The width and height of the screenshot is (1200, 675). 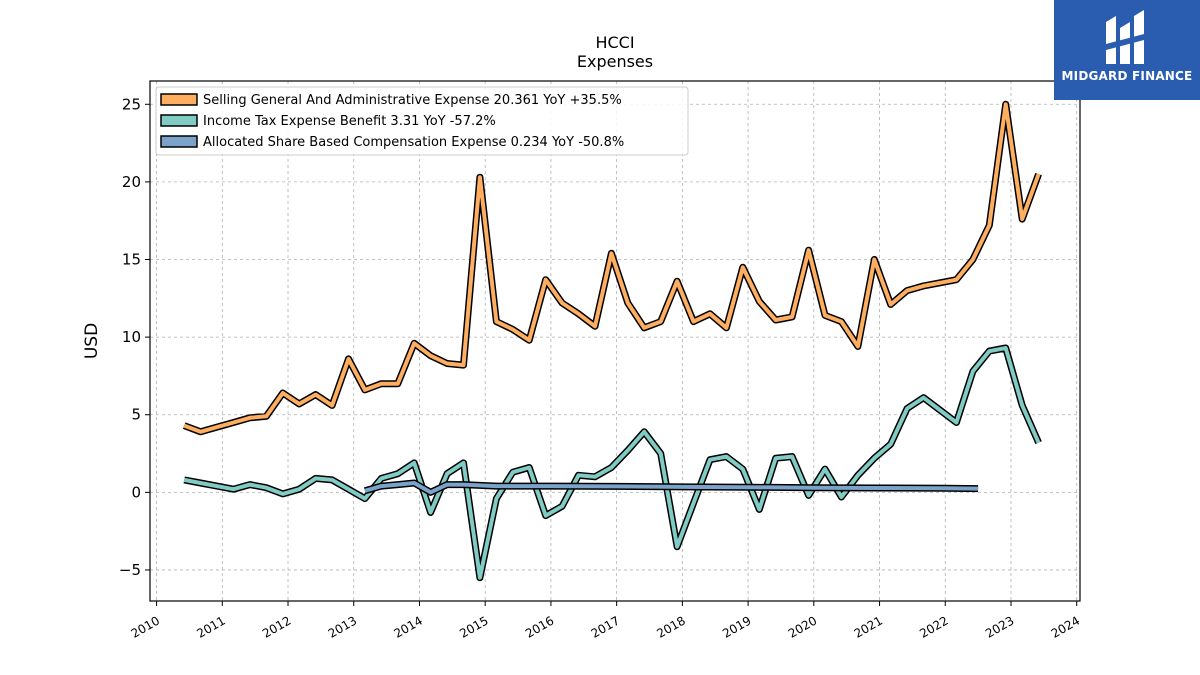 I want to click on legend-box, so click(x=422, y=121).